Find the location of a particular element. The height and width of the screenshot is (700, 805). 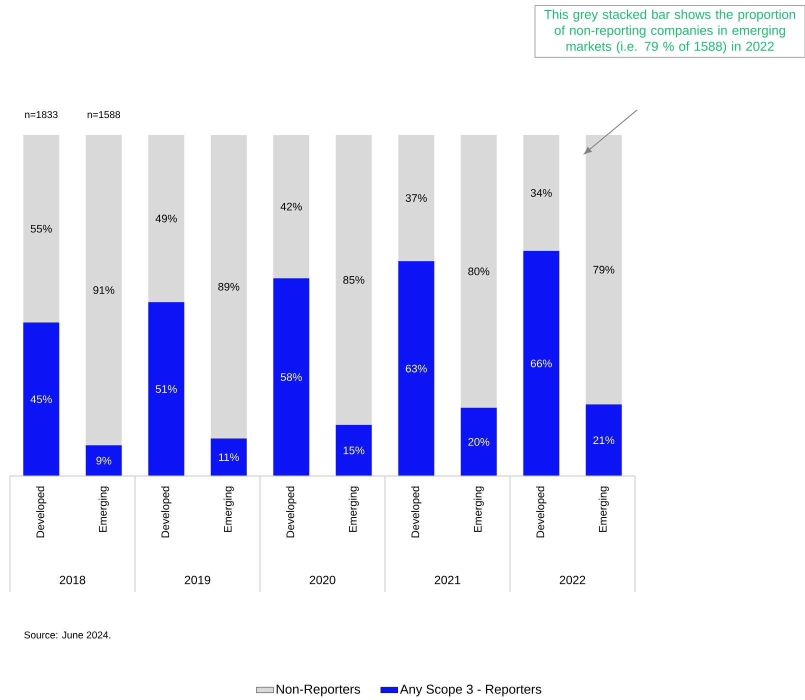

data-label: 80% is located at coordinates (479, 272).